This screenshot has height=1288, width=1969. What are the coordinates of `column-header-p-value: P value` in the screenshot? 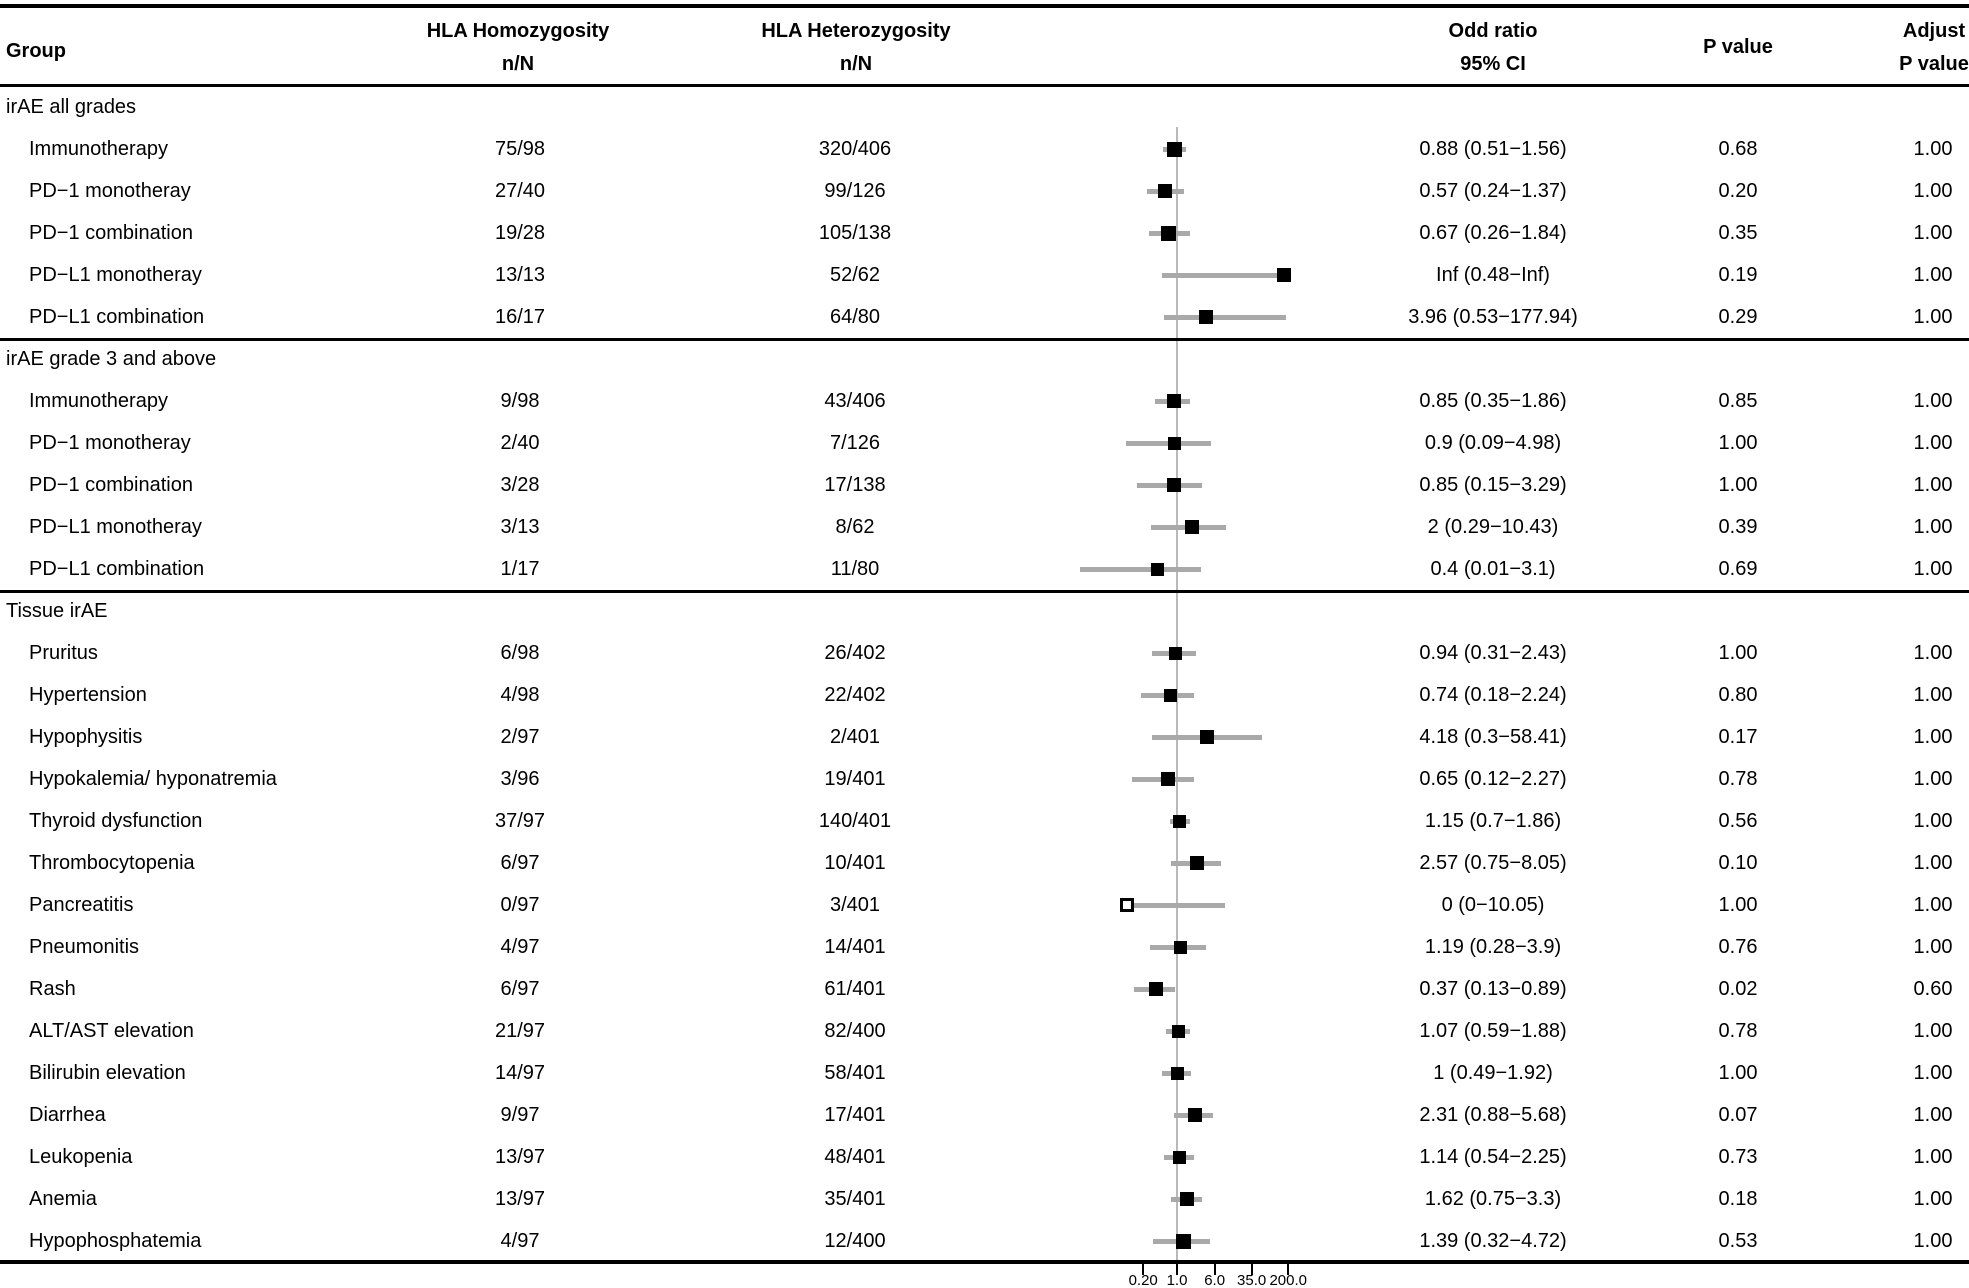 It's located at (1738, 47).